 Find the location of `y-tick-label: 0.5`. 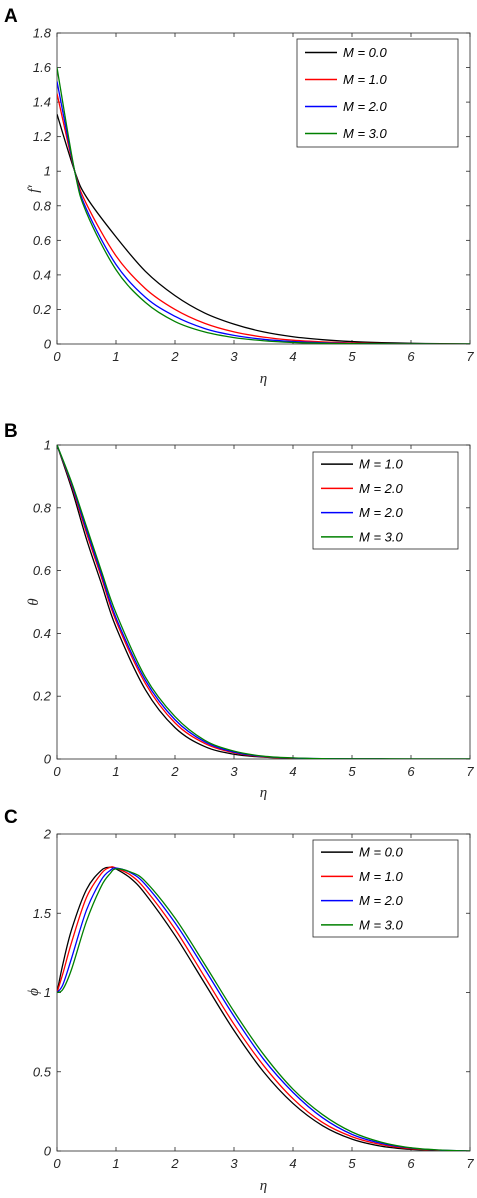

y-tick-label: 0.5 is located at coordinates (42, 1071).